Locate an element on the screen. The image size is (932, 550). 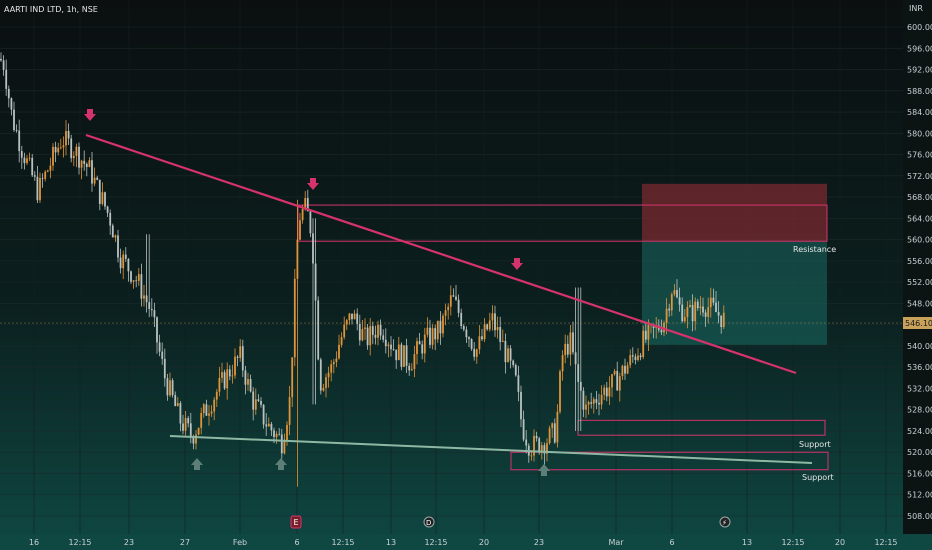
support-label-2: Support is located at coordinates (818, 477).